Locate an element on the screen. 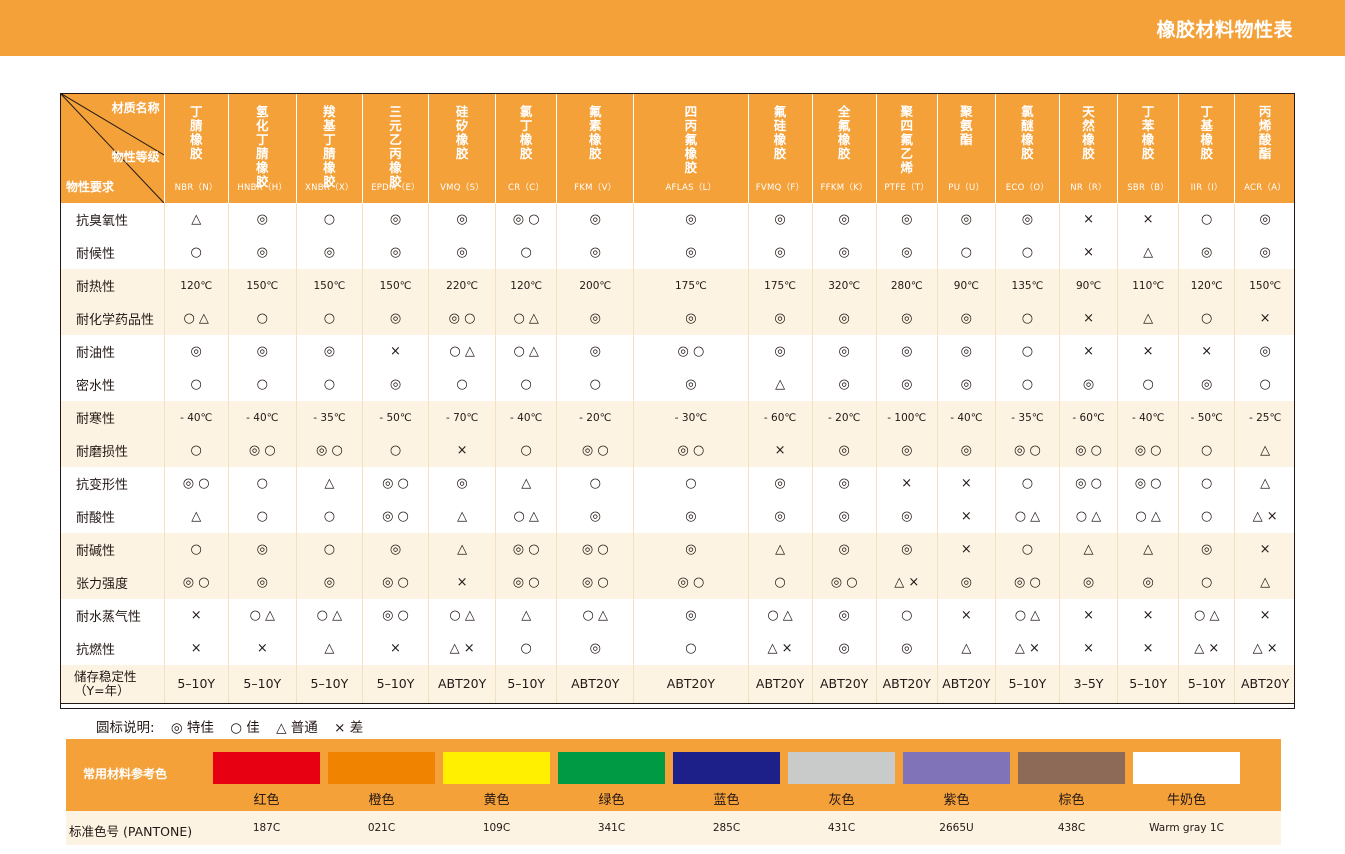  page-title: 橡胶材料物性表 is located at coordinates (1224, 30).